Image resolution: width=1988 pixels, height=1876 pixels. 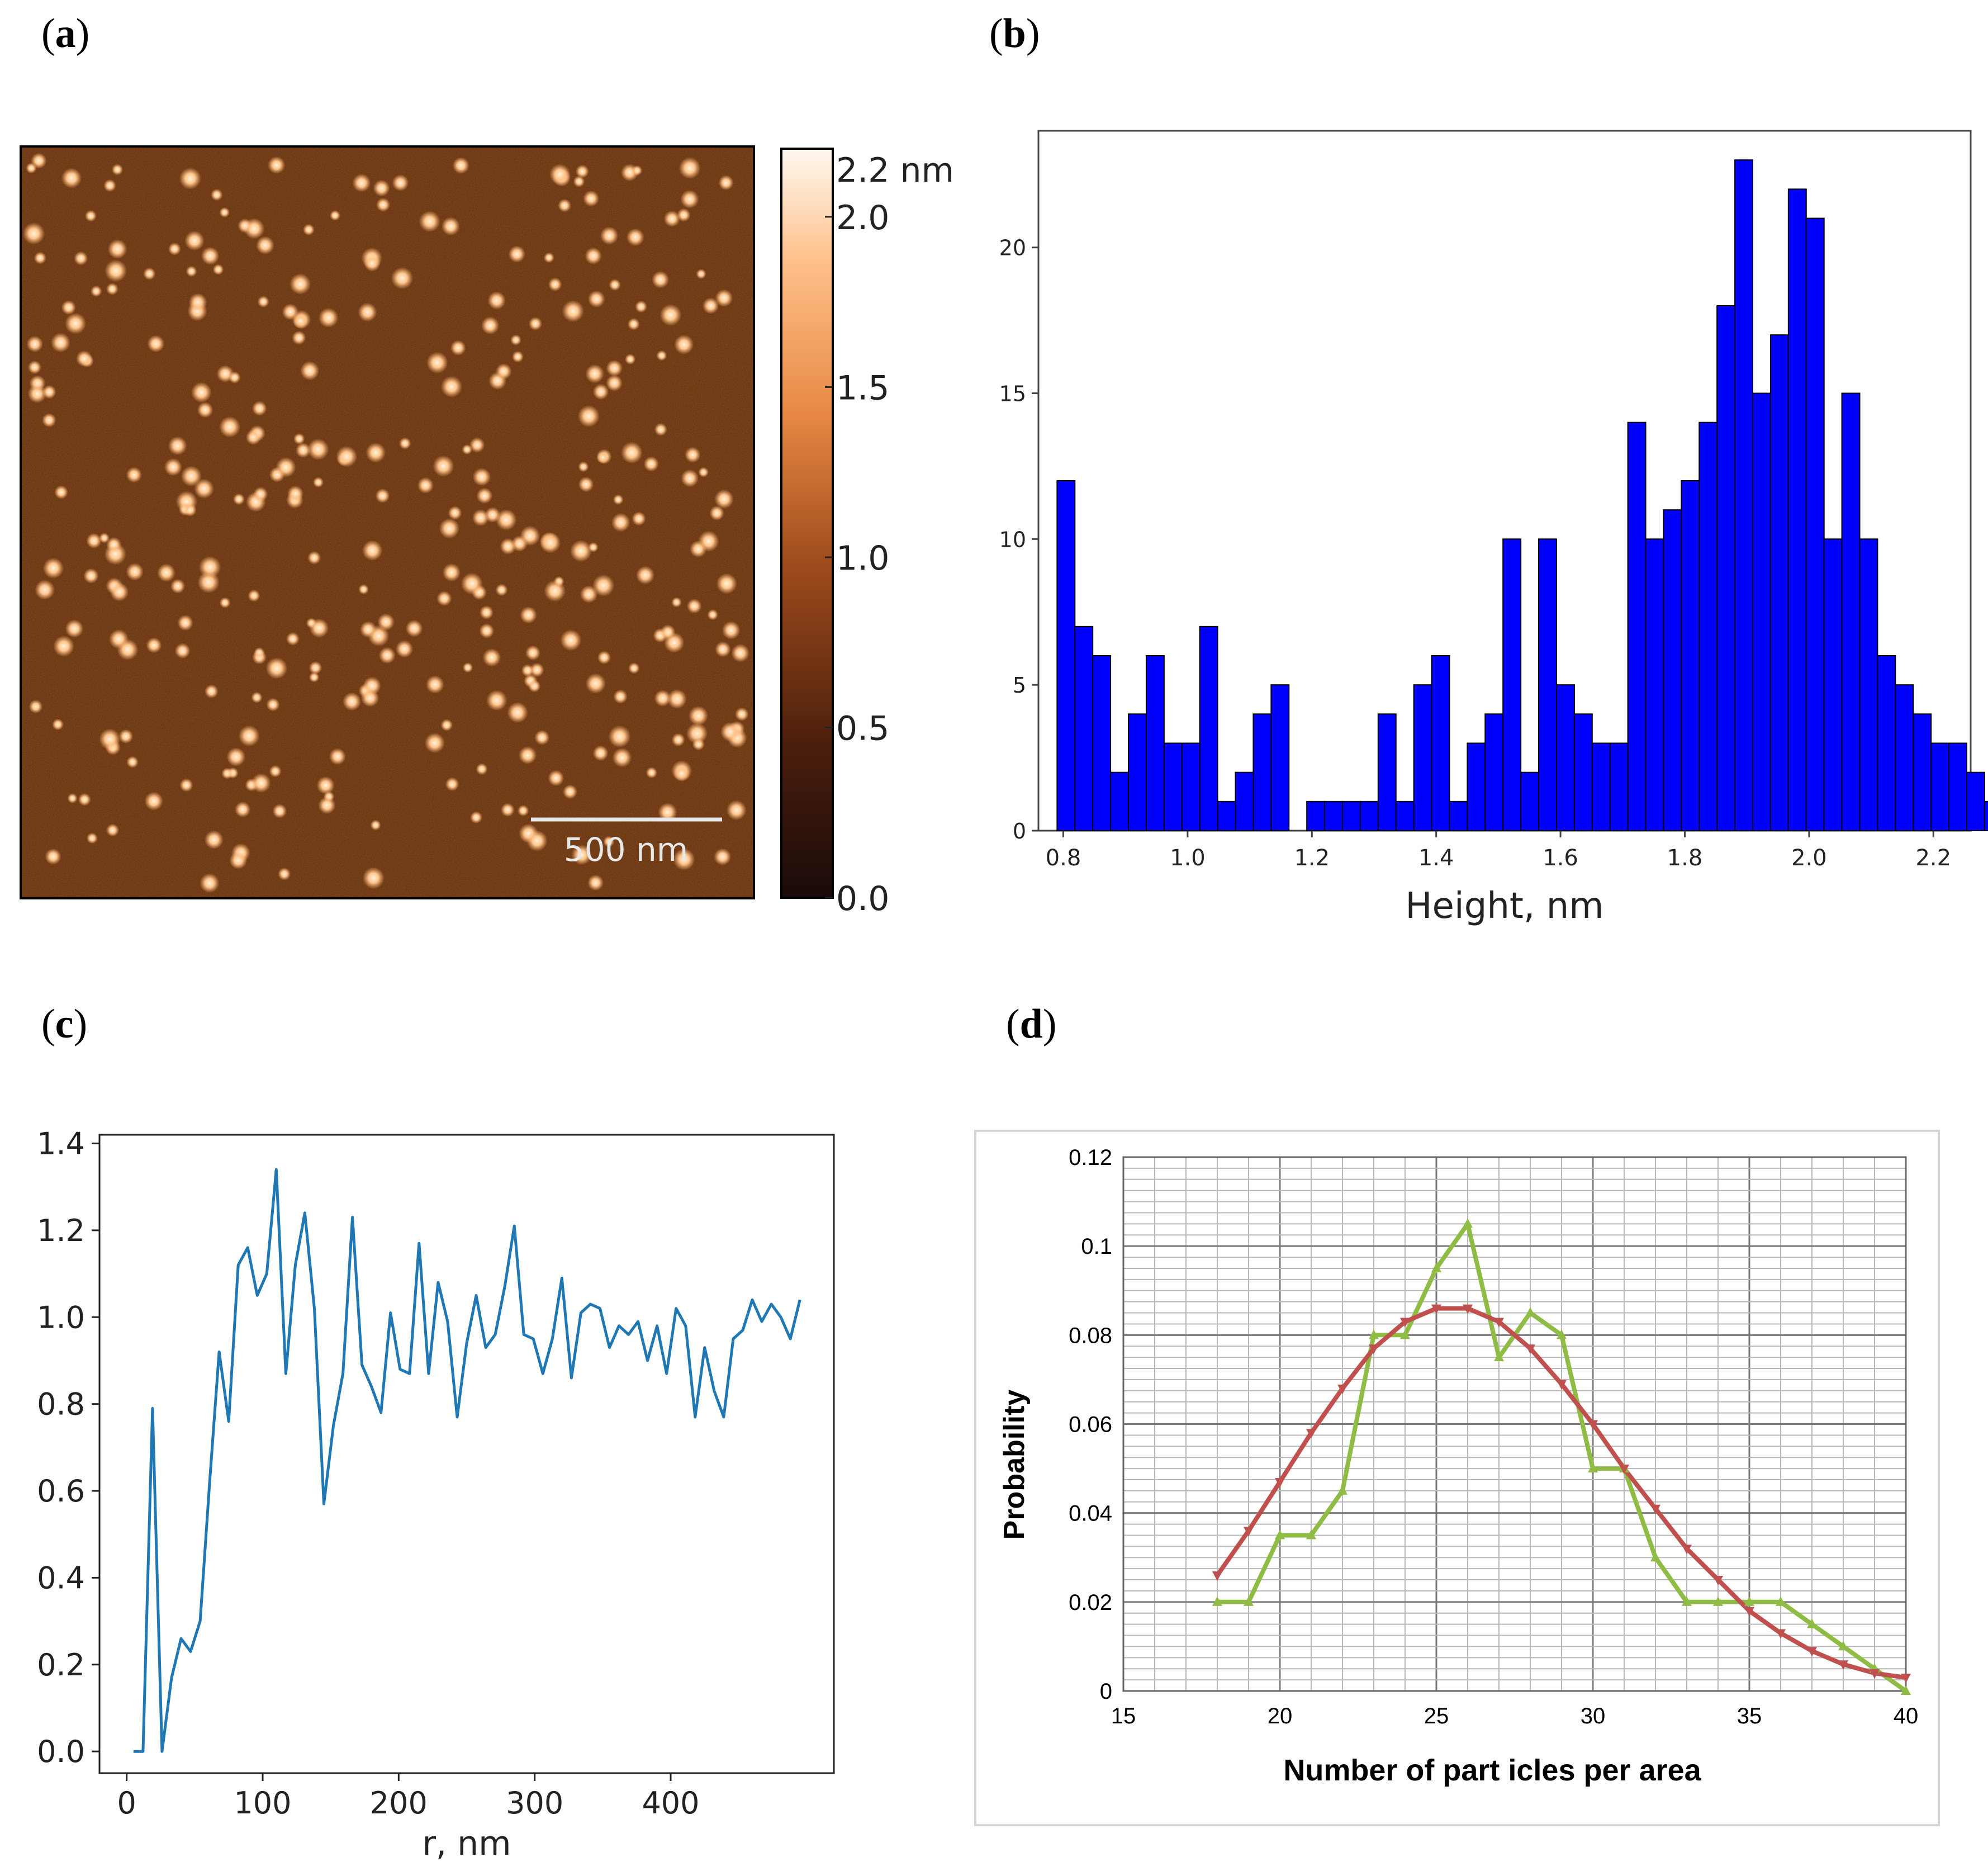 I want to click on histogram-x-tick-label: 2.0, so click(x=1809, y=858).